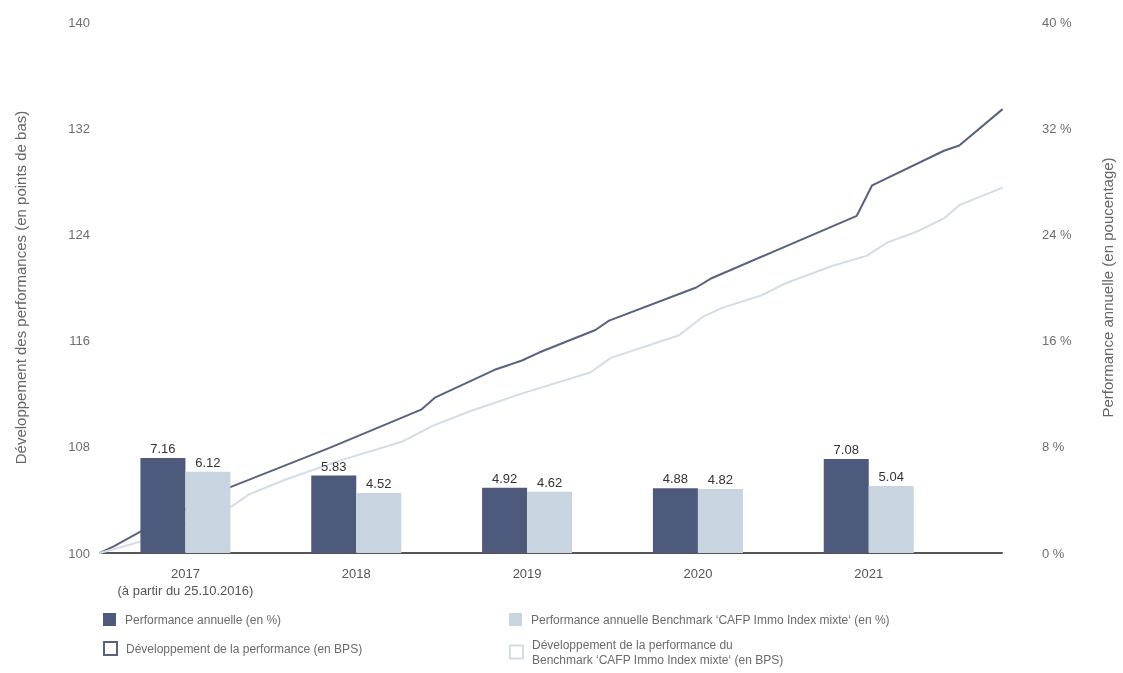  What do you see at coordinates (1057, 128) in the screenshot?
I see `y2-tick-label: 32 %` at bounding box center [1057, 128].